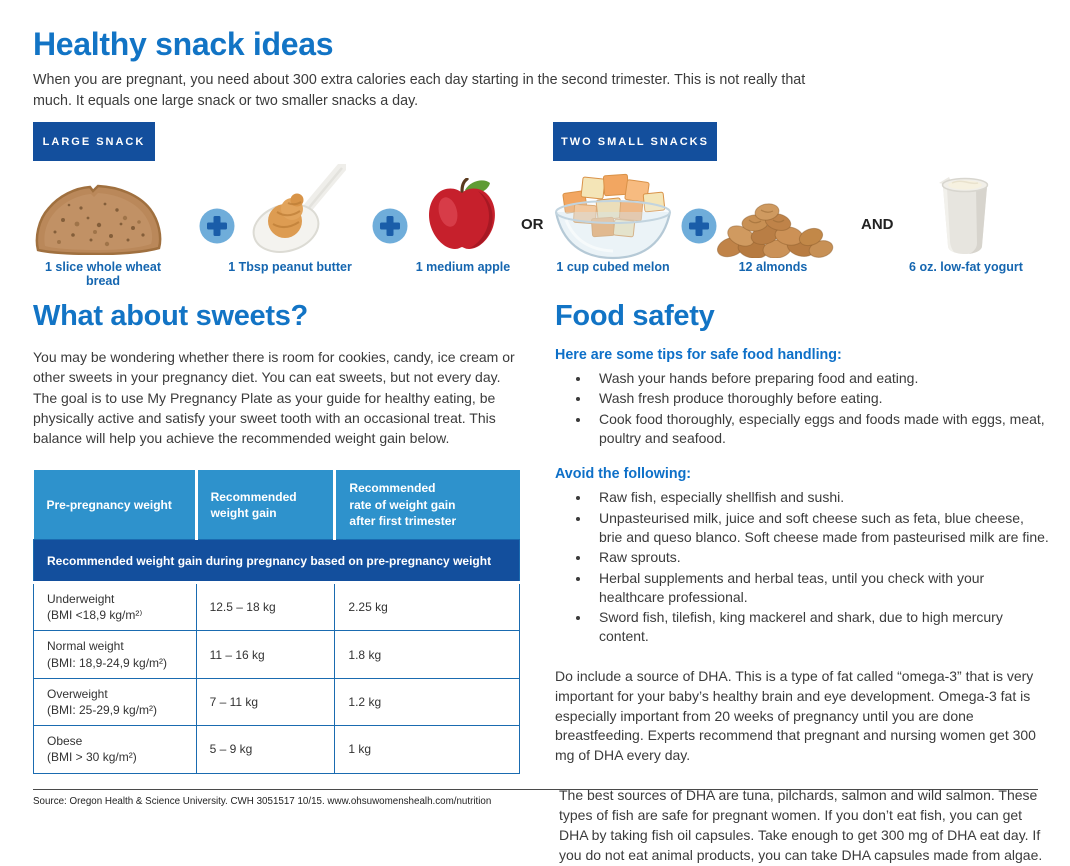 The image size is (1070, 866). I want to click on gain-cell: 12.5 – 18 kg, so click(265, 607).